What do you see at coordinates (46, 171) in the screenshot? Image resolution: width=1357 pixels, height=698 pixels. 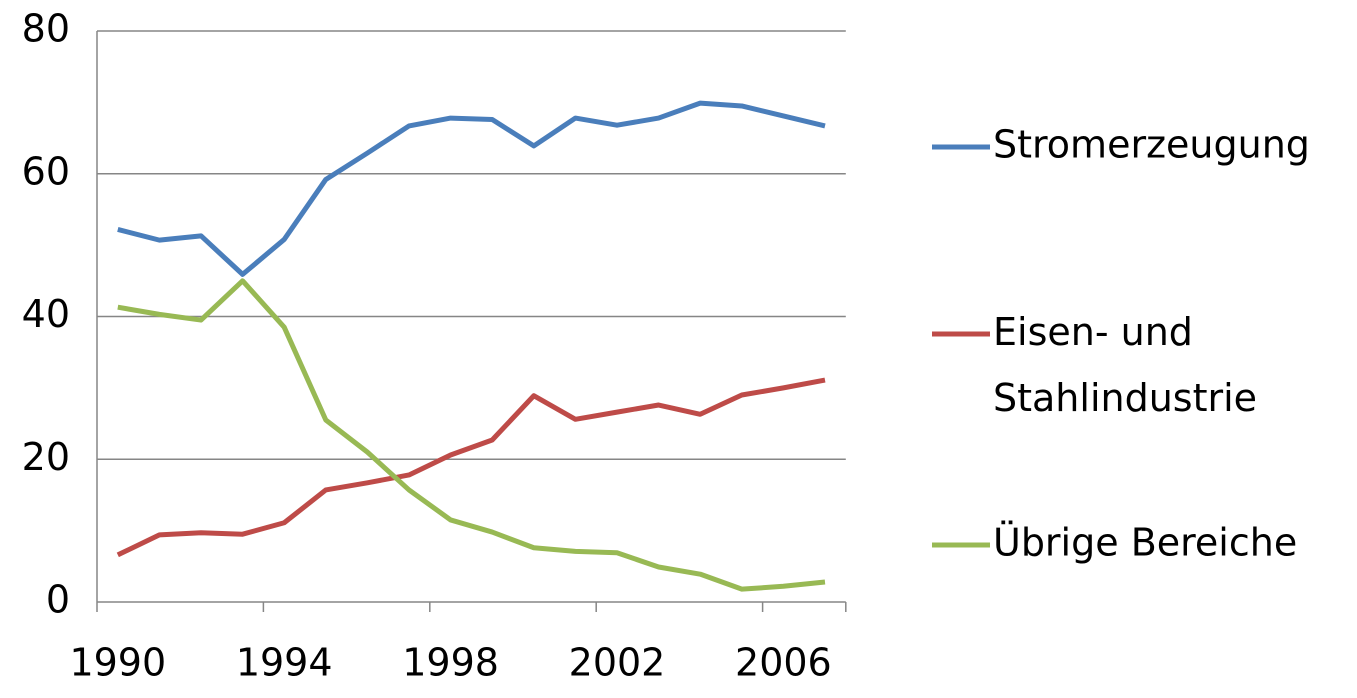 I see `y-tick-label: 60` at bounding box center [46, 171].